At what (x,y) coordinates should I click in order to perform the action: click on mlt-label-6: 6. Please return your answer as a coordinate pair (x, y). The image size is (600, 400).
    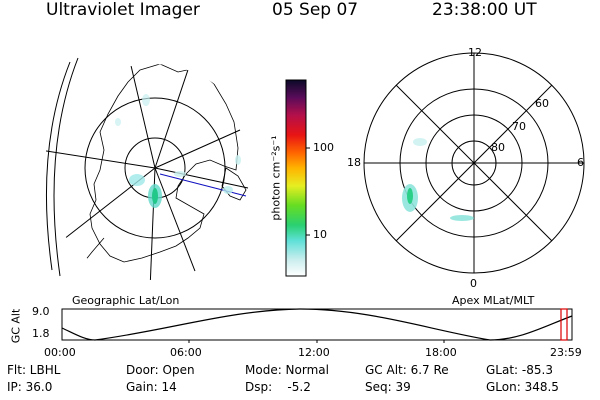
    Looking at the image, I should click on (580, 162).